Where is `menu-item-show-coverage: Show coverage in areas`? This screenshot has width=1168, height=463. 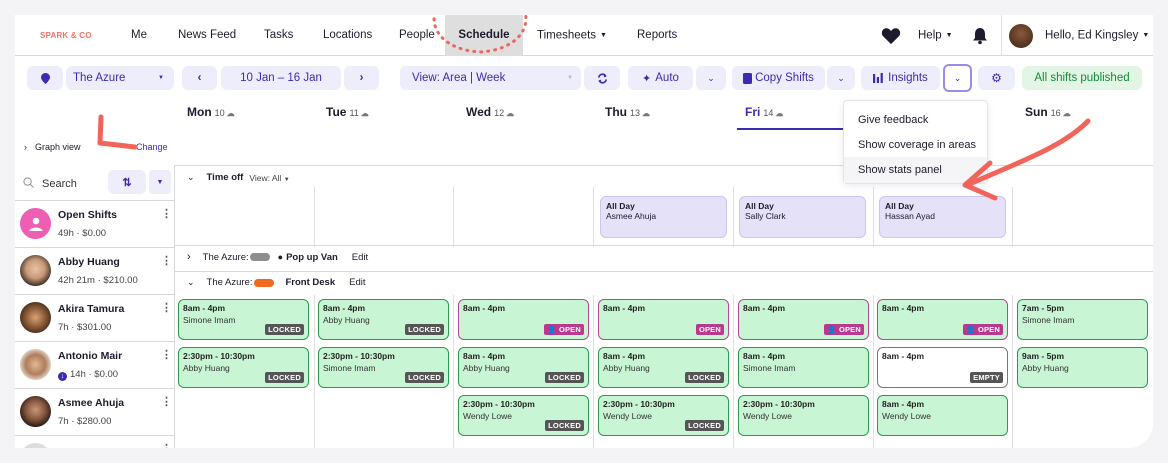
menu-item-show-coverage: Show coverage in areas is located at coordinates (917, 145).